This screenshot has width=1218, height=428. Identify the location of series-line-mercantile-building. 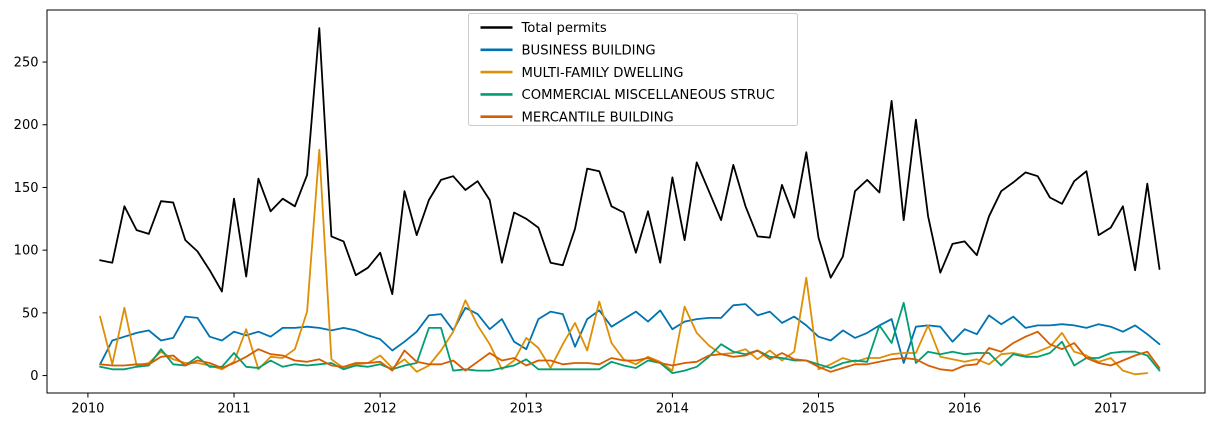
(630, 351).